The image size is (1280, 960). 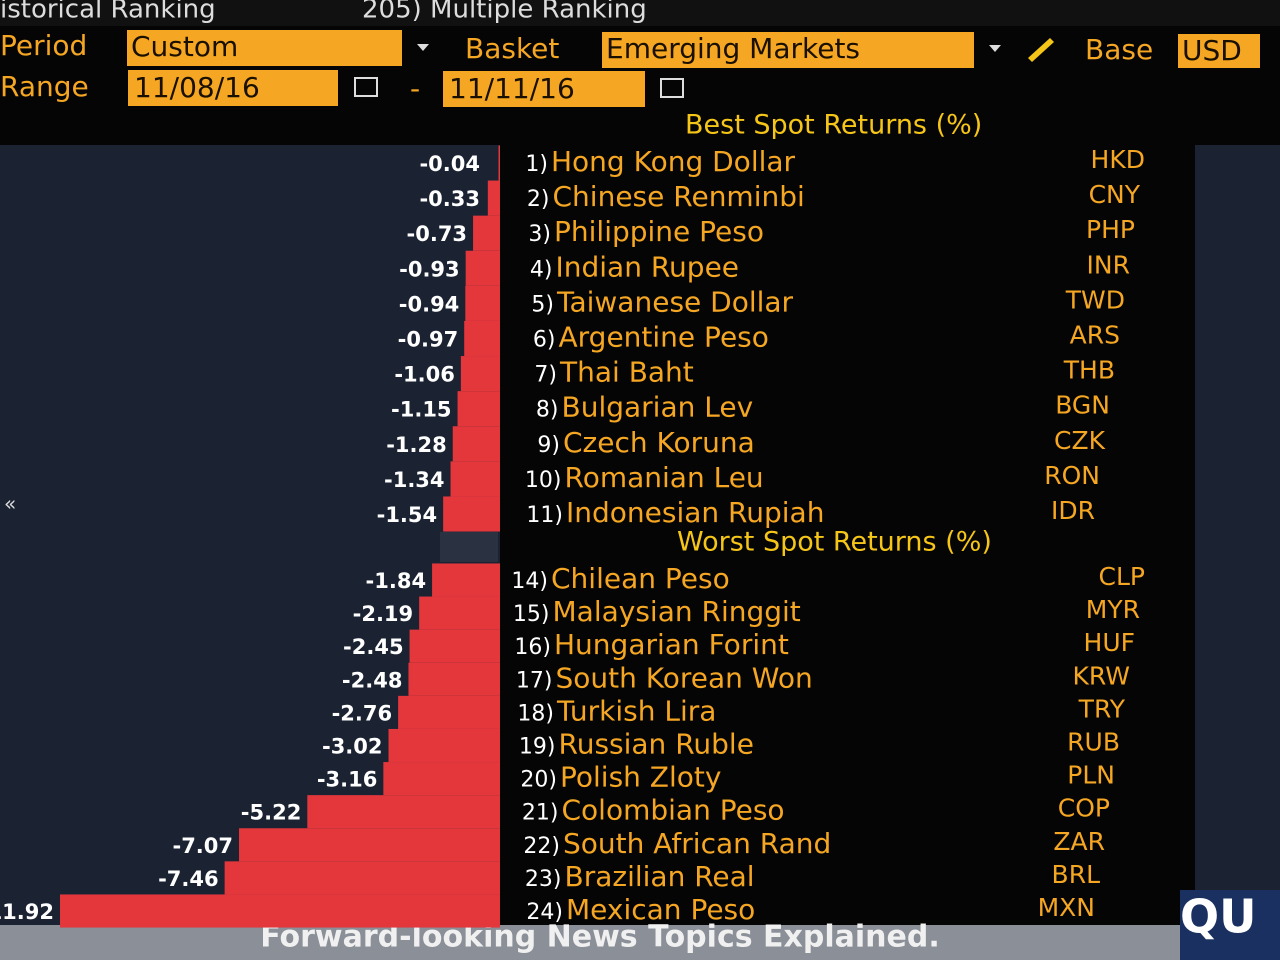 What do you see at coordinates (672, 88) in the screenshot?
I see `end-calendar` at bounding box center [672, 88].